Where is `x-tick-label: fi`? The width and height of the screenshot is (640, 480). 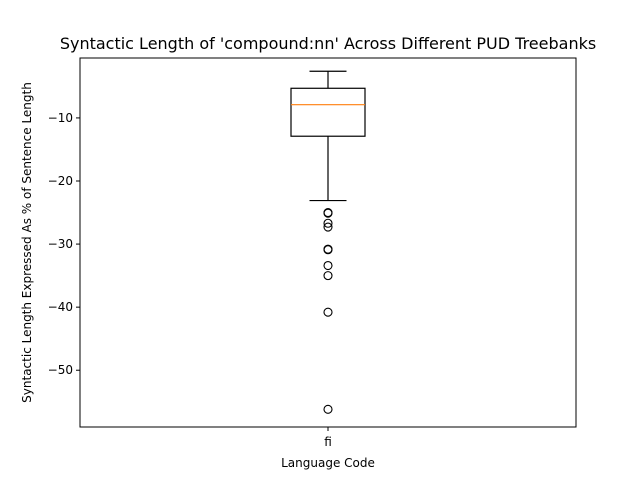
x-tick-label: fi is located at coordinates (328, 442).